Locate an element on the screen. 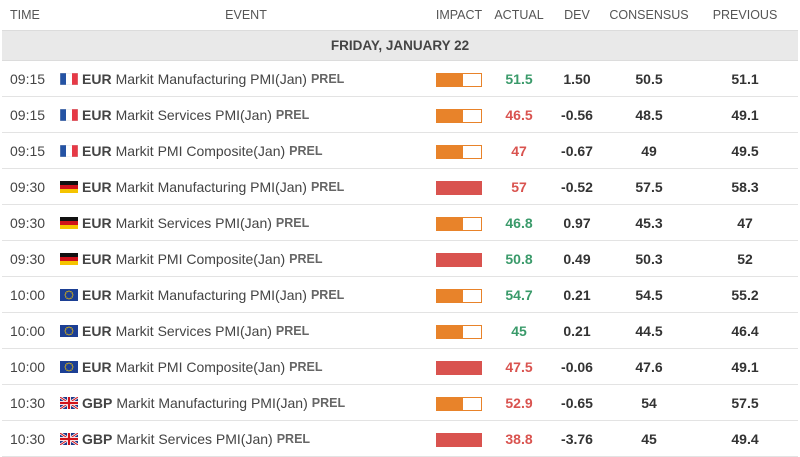 The height and width of the screenshot is (457, 800). row-event: GBP Markit Services PMI(Jan) PREL is located at coordinates (244, 438).